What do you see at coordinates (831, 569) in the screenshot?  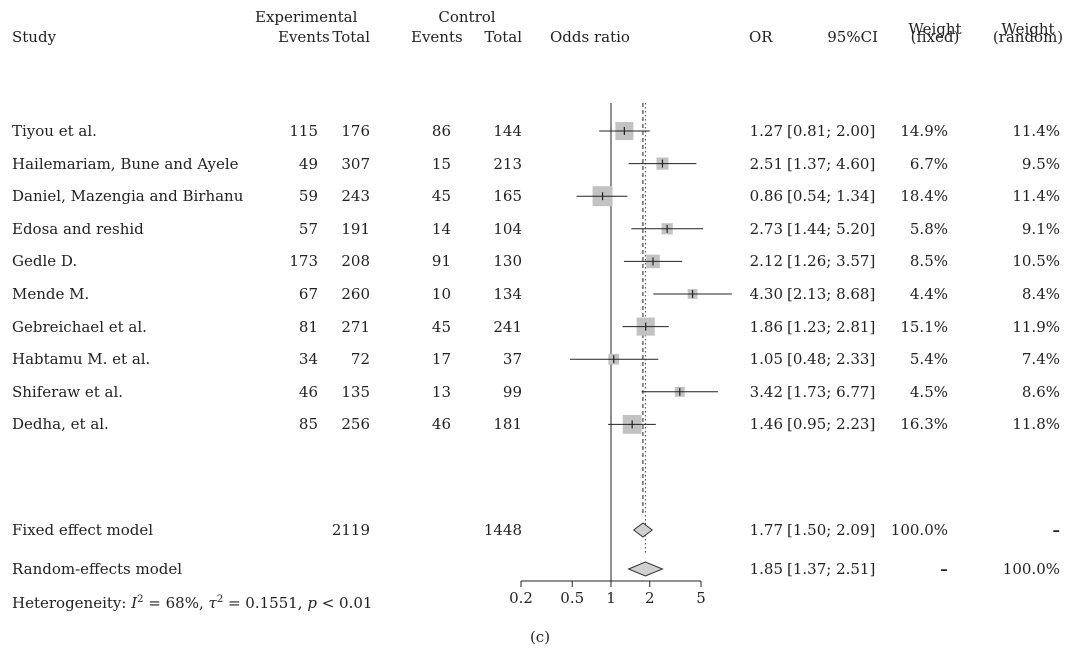 I see `random-ci: [1.37; 2.51]` at bounding box center [831, 569].